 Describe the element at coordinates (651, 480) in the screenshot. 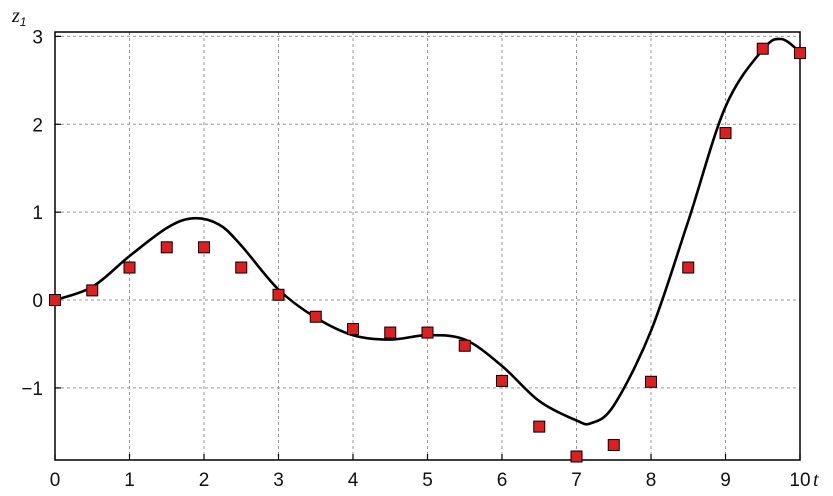

I see `x-tick-label: 8` at that location.